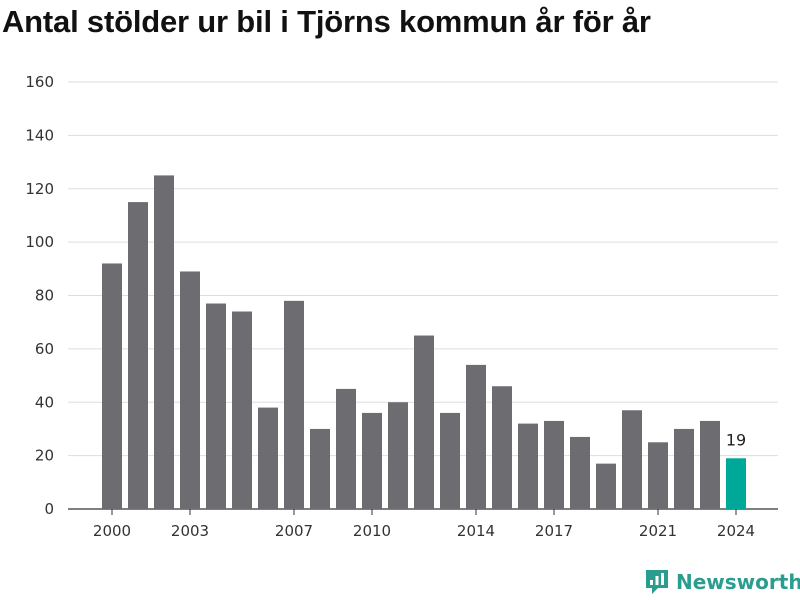  I want to click on bar-2006, so click(268, 458).